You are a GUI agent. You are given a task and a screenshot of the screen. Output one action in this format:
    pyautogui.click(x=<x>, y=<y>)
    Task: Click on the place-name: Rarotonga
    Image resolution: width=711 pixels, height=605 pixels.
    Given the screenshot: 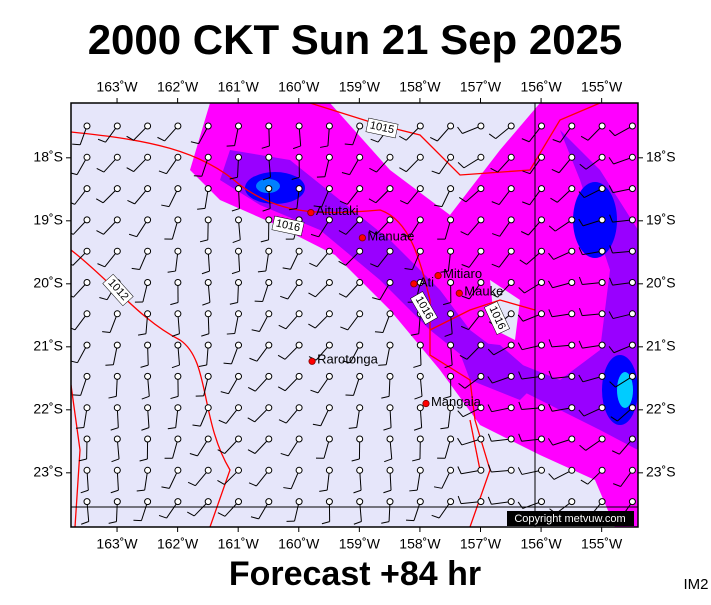 What is the action you would take?
    pyautogui.click(x=347, y=359)
    